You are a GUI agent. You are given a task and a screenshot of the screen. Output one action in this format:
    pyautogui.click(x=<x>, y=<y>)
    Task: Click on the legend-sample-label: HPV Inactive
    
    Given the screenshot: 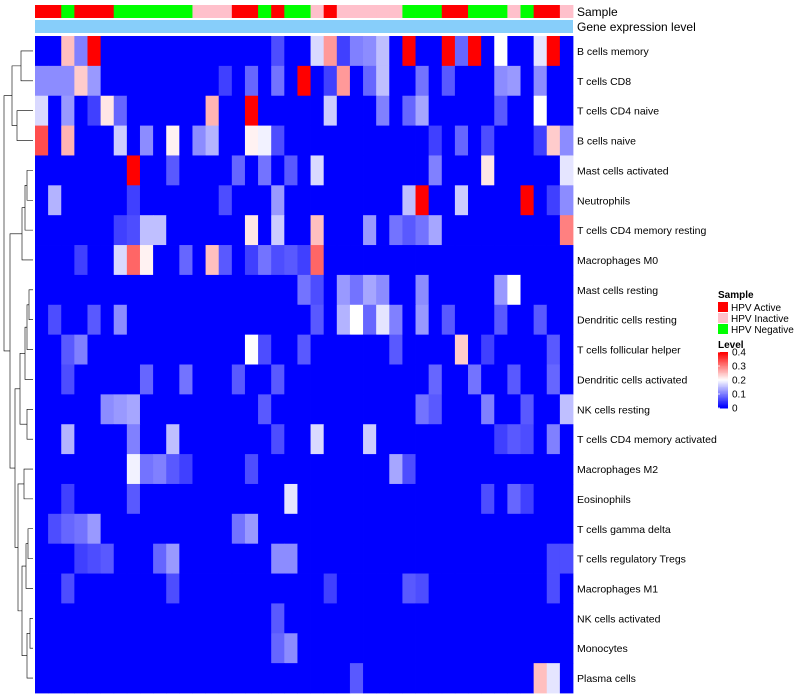 What is the action you would take?
    pyautogui.click(x=760, y=319)
    